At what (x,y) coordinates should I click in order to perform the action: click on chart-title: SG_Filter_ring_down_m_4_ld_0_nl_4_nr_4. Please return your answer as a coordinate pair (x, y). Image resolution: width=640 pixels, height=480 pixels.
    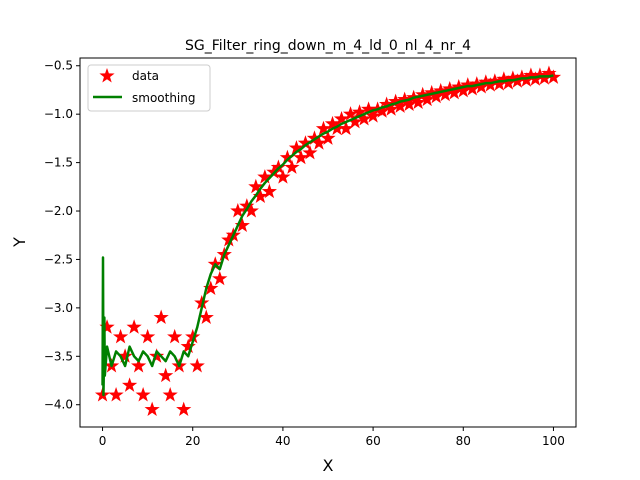
    Looking at the image, I should click on (328, 46).